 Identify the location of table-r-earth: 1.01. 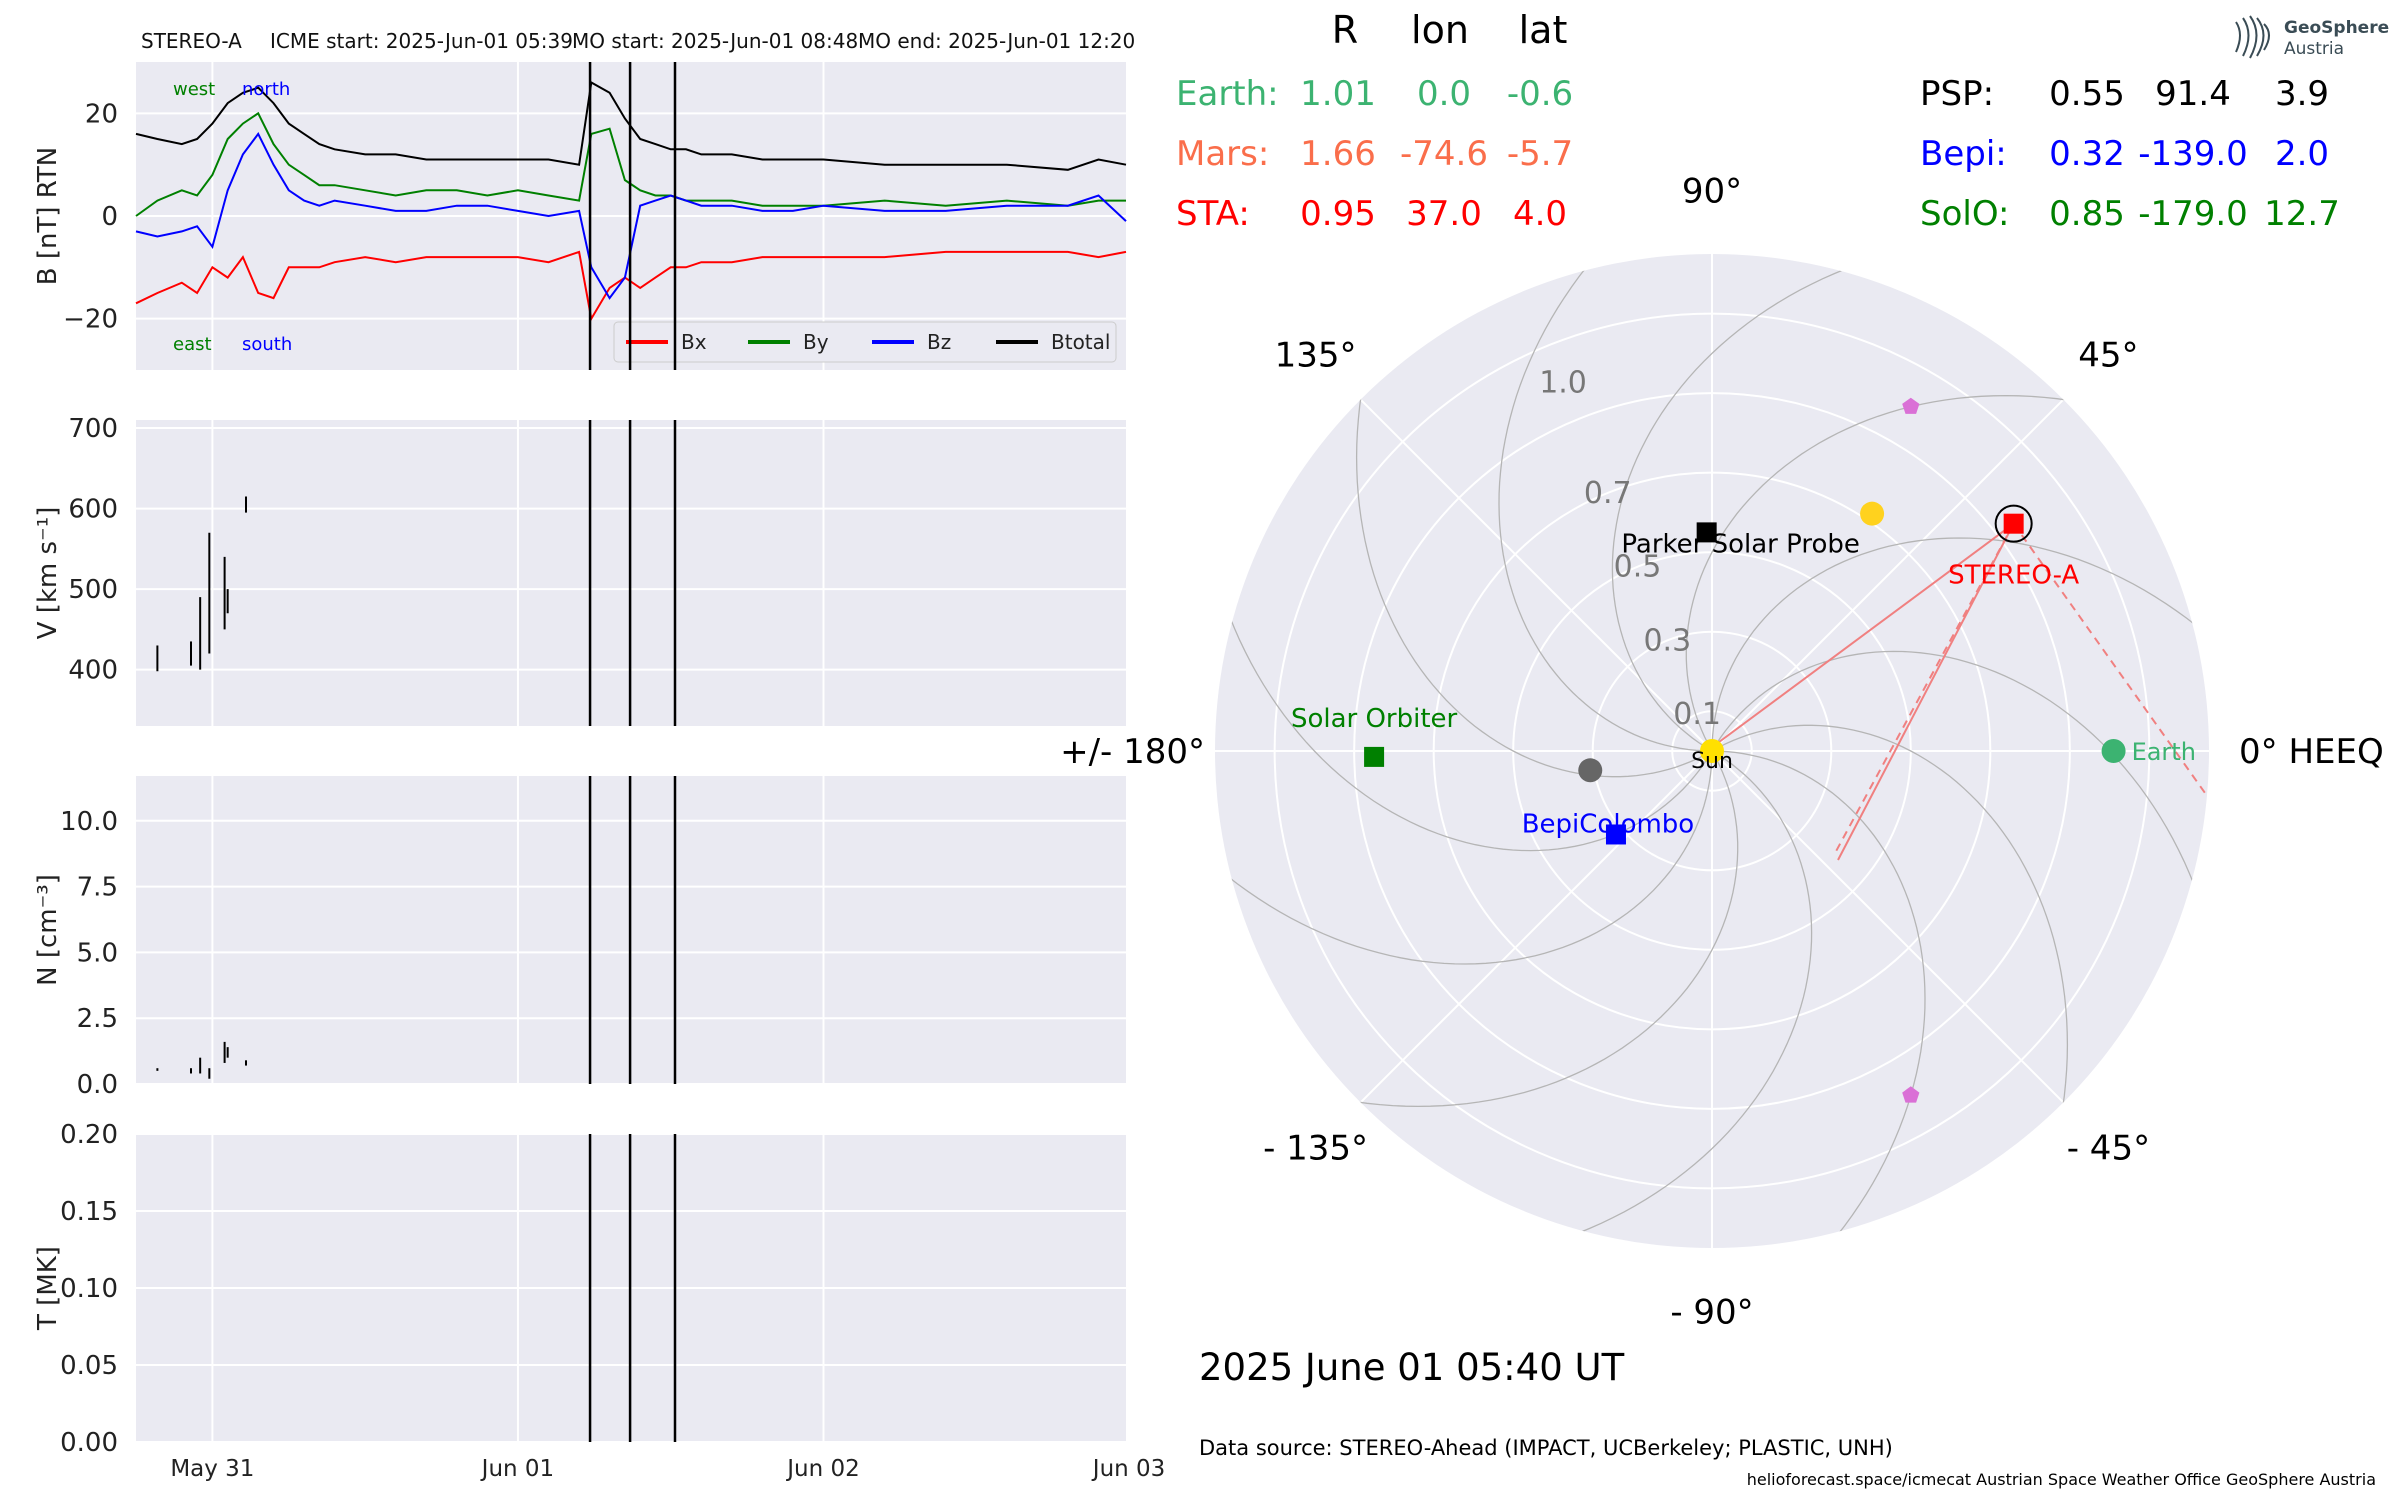
(1338, 94).